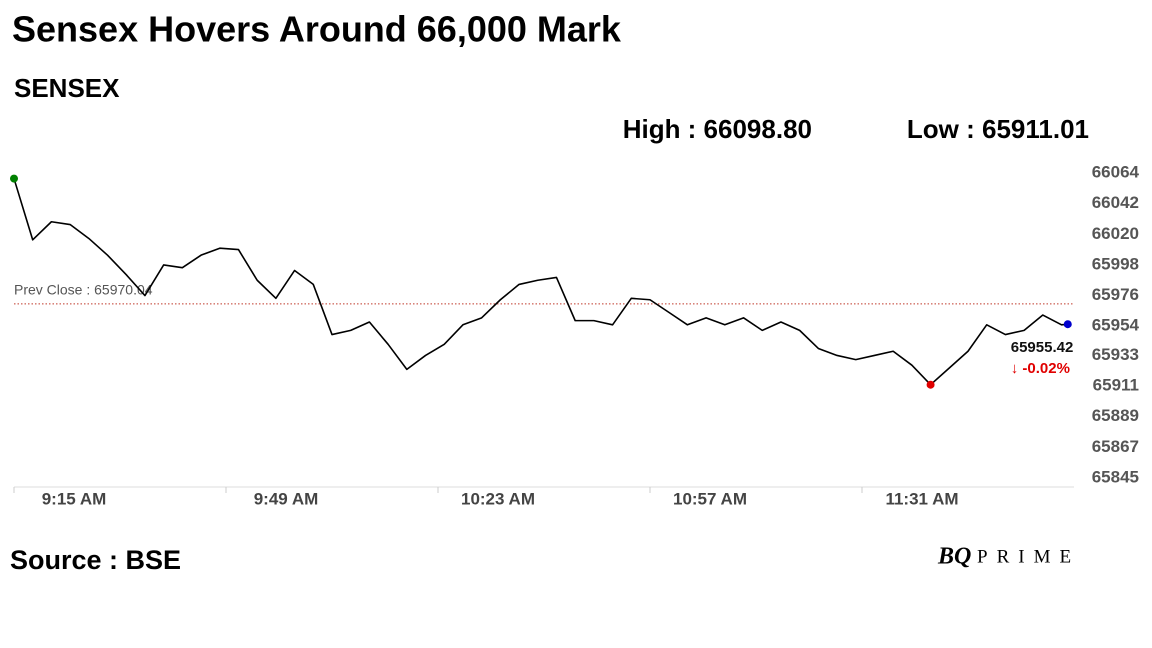 The height and width of the screenshot is (648, 1152). What do you see at coordinates (67, 88) in the screenshot?
I see `chart-subtitle: SENSEX` at bounding box center [67, 88].